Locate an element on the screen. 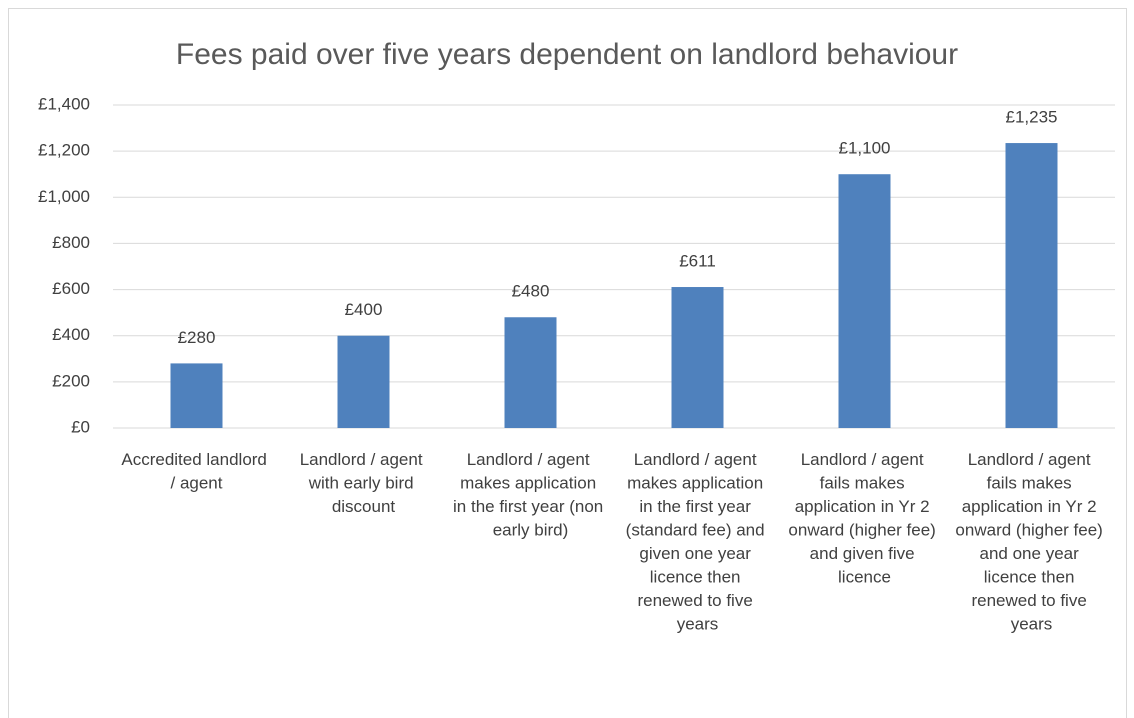 This screenshot has width=1134, height=718. data-label: £280 is located at coordinates (197, 337).